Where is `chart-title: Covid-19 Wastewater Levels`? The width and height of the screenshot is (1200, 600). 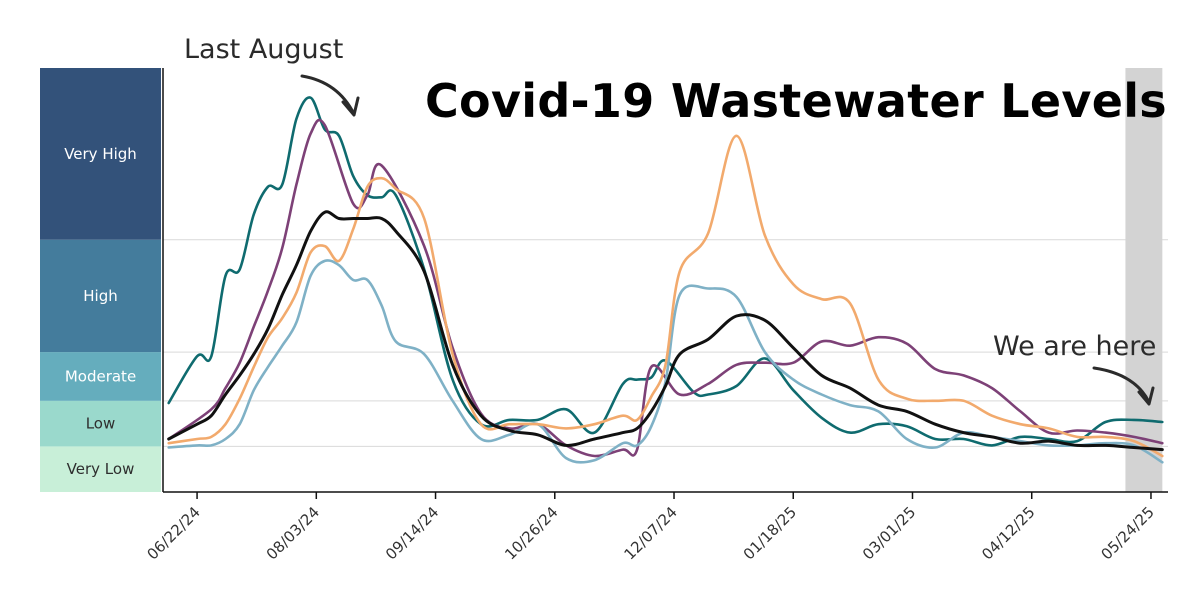
chart-title: Covid-19 Wastewater Levels is located at coordinates (796, 101).